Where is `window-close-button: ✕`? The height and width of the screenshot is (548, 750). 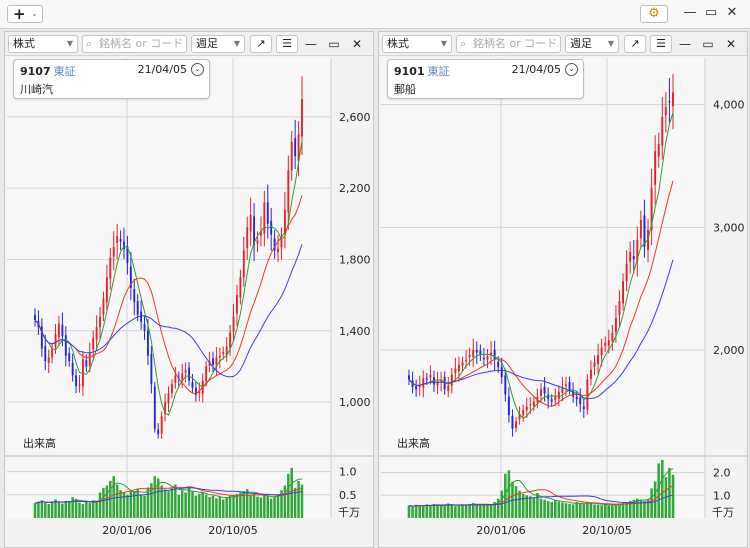 window-close-button: ✕ is located at coordinates (732, 12).